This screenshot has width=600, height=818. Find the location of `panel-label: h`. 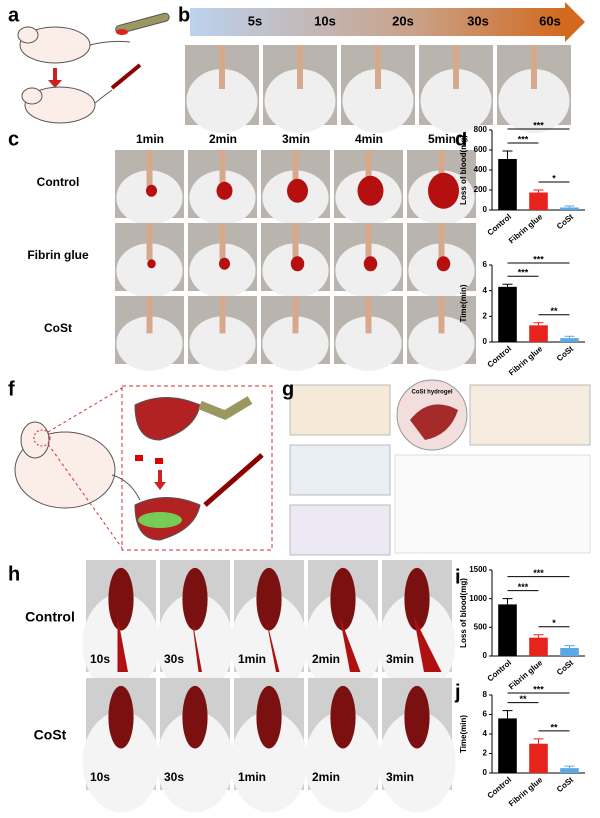

panel-label: h is located at coordinates (14, 574).